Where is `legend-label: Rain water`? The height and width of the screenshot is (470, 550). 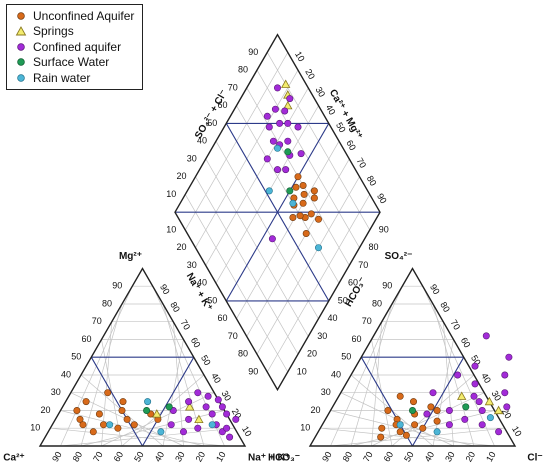 legend-label: Rain water is located at coordinates (62, 77).